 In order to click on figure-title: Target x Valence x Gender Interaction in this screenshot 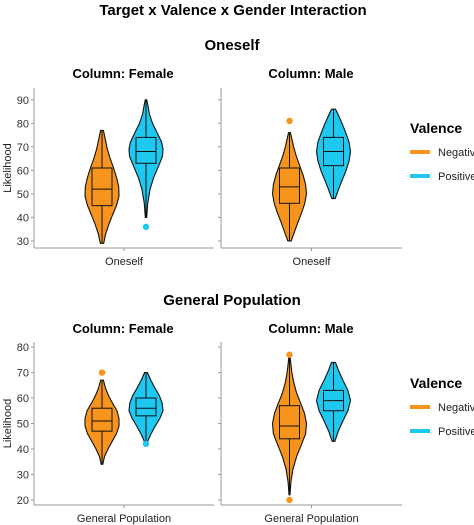, I will do `click(232, 10)`.